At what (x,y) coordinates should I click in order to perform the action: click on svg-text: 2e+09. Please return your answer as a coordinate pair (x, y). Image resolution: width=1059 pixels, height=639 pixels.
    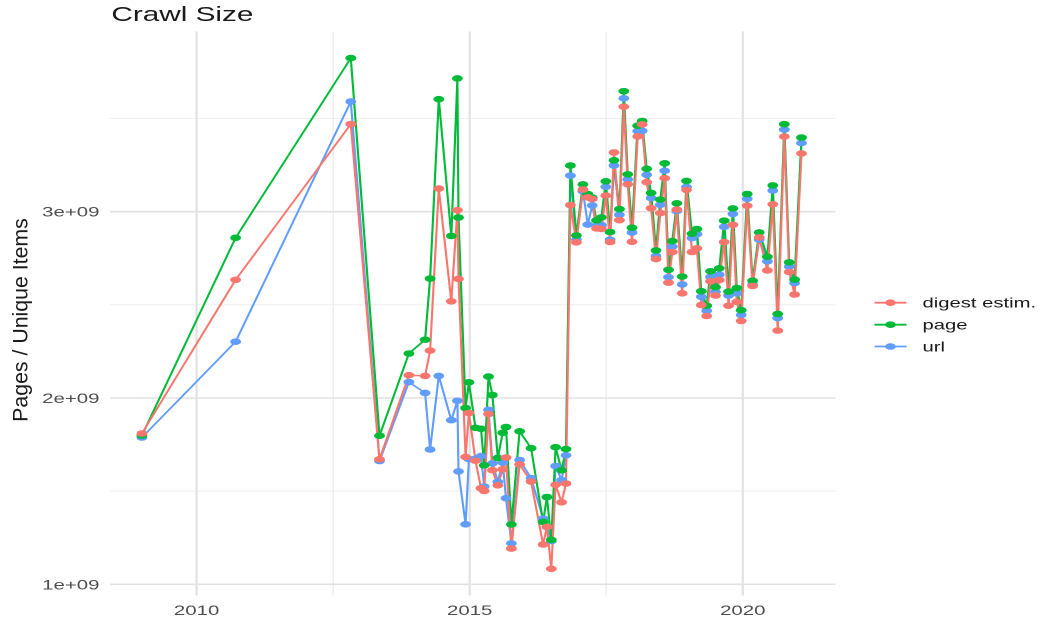
    Looking at the image, I should click on (70, 398).